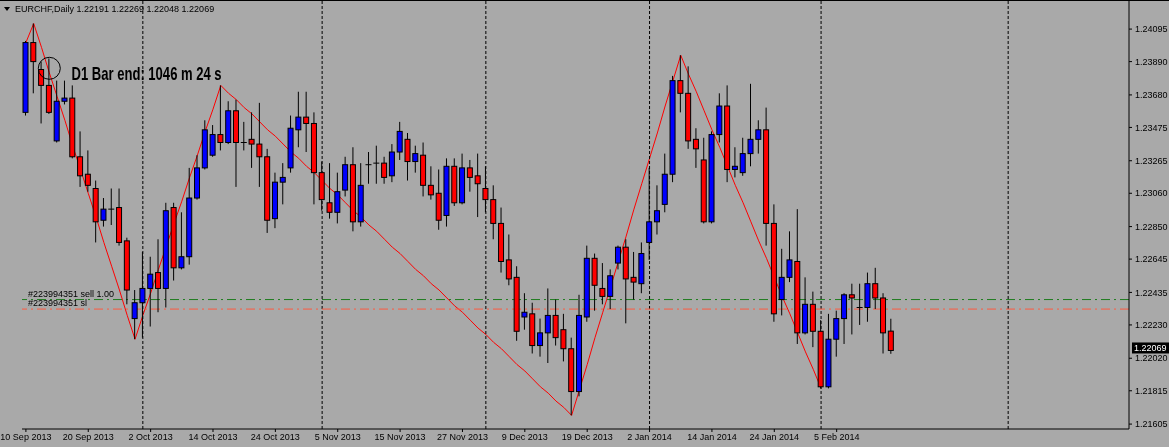 This screenshot has height=447, width=1169. Describe the element at coordinates (524, 437) in the screenshot. I see `x-tick-label: 9 Dec 2013` at that location.